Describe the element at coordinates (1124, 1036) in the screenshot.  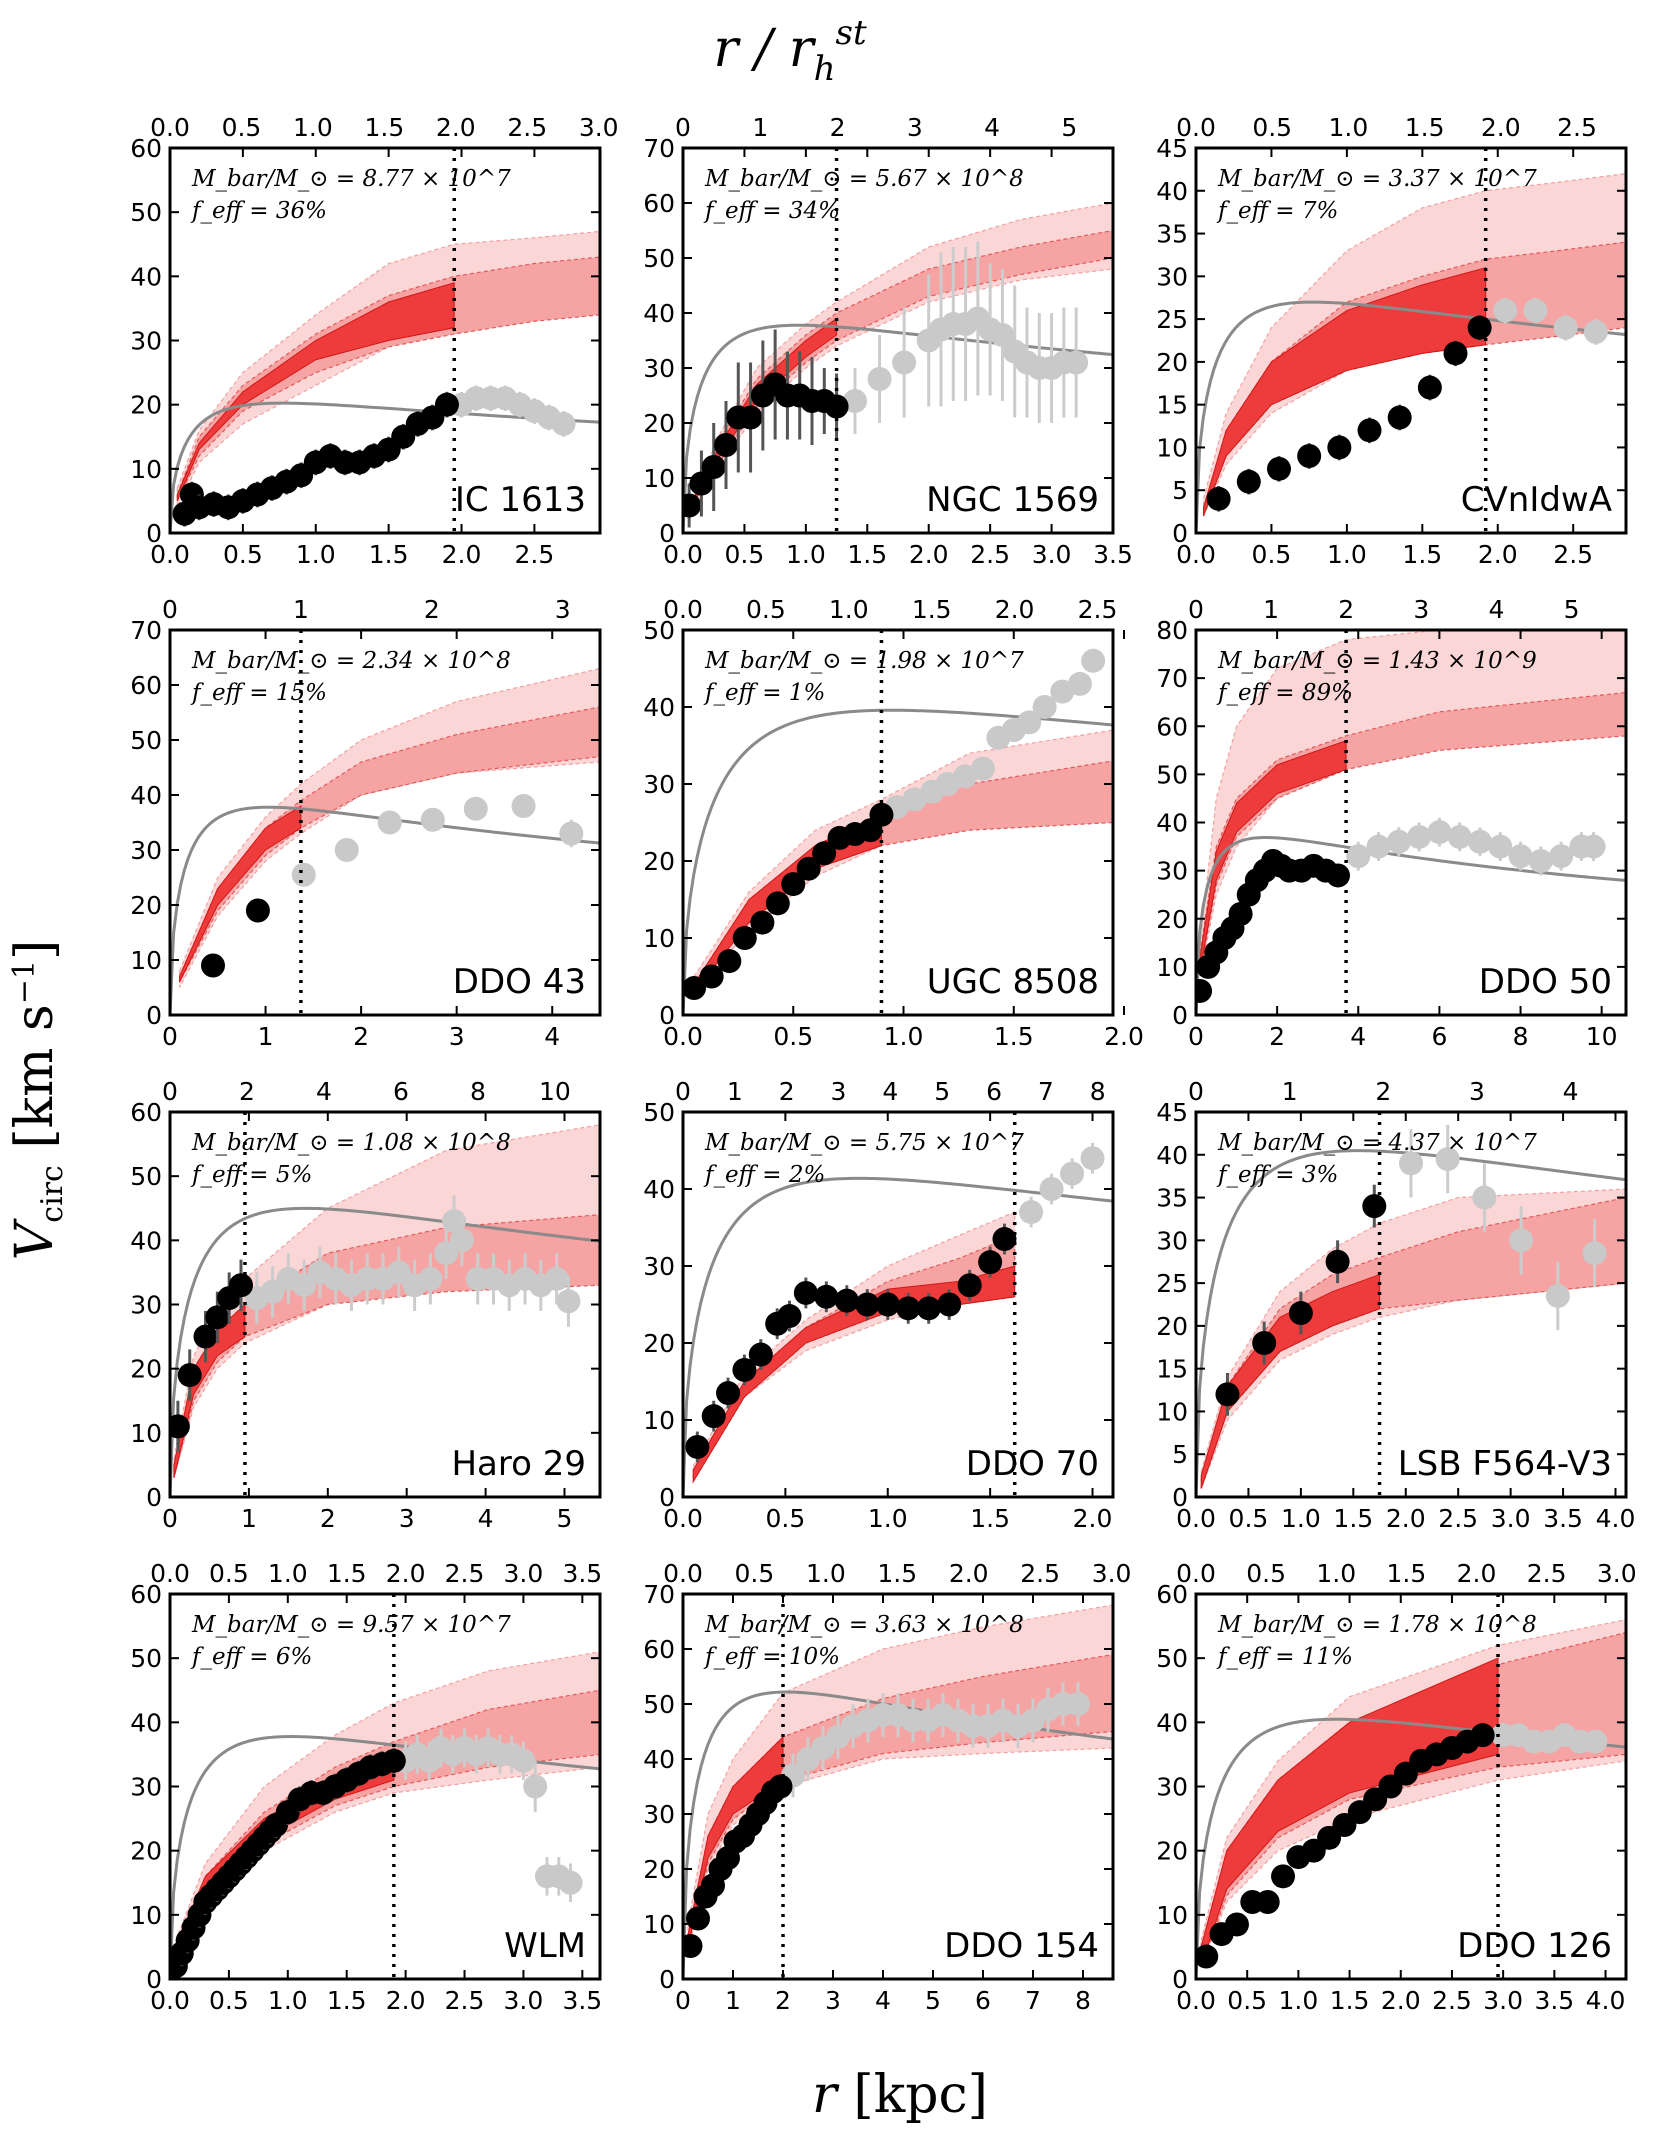
I see `x-tick-label: 2.0` at that location.